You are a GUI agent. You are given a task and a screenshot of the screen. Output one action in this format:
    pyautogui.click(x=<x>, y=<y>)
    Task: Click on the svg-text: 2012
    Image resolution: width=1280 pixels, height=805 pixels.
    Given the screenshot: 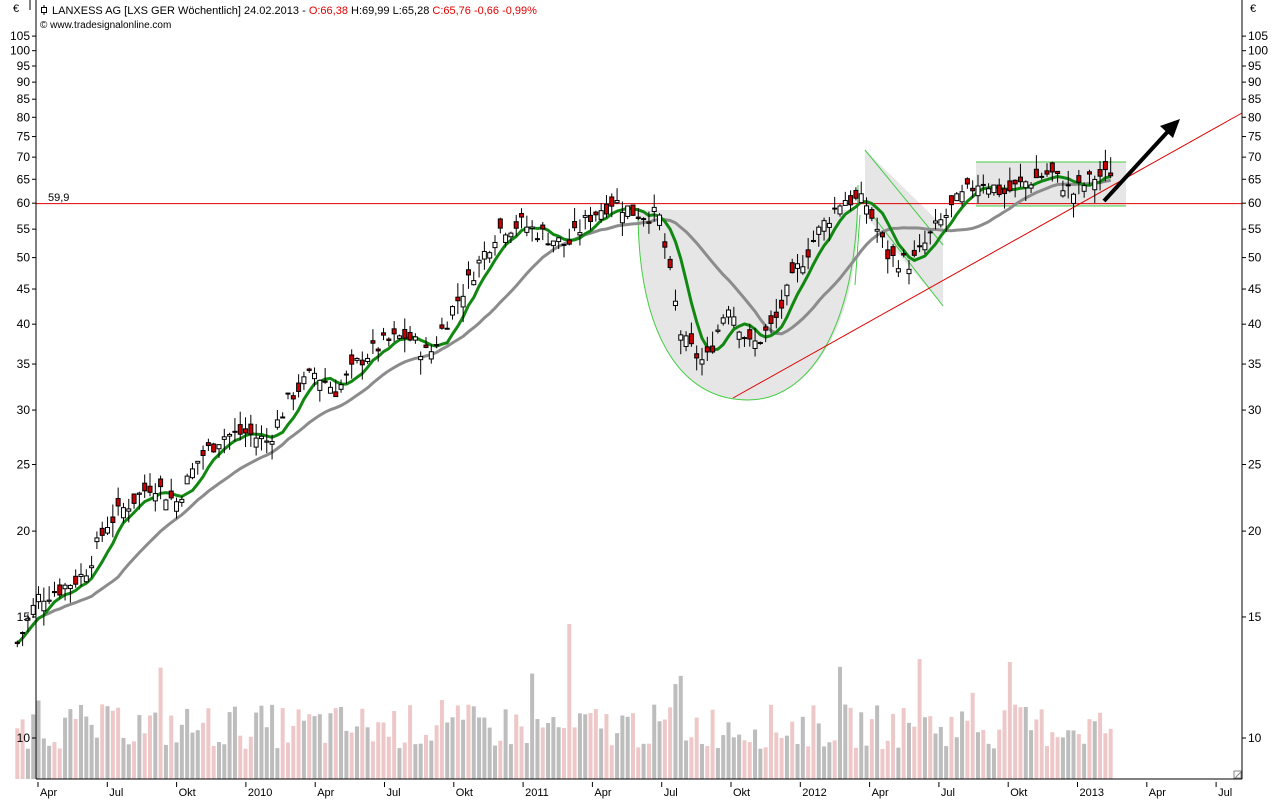 What is the action you would take?
    pyautogui.click(x=814, y=793)
    